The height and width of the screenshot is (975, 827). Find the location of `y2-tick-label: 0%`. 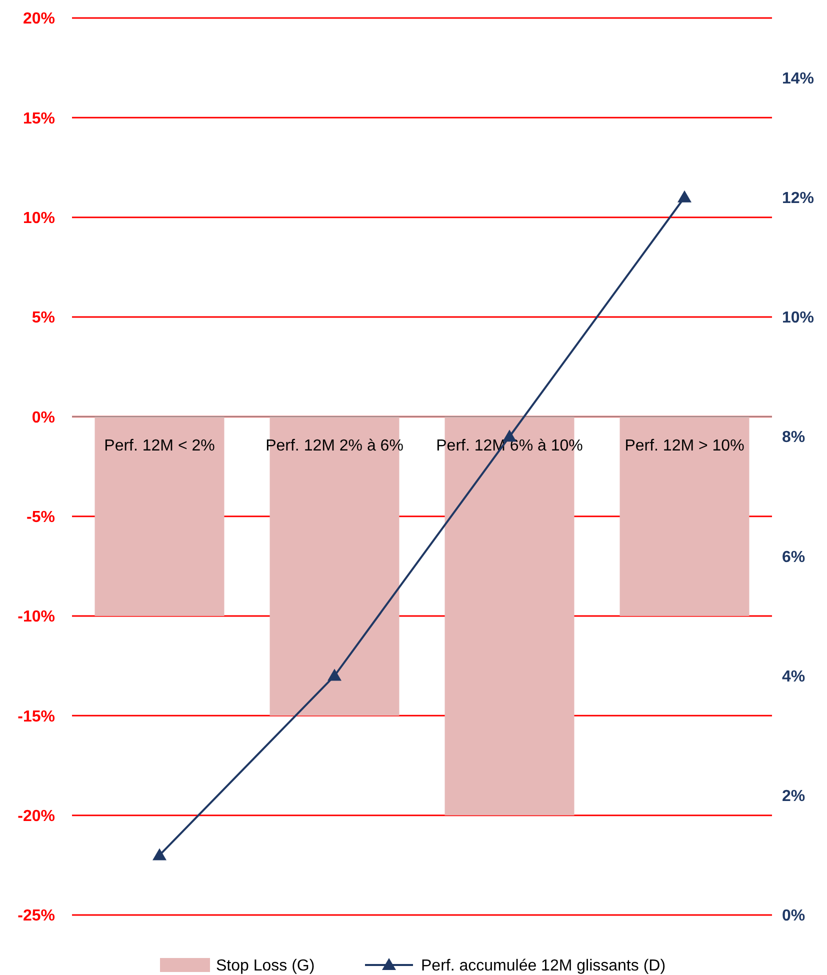

y2-tick-label: 0% is located at coordinates (794, 916).